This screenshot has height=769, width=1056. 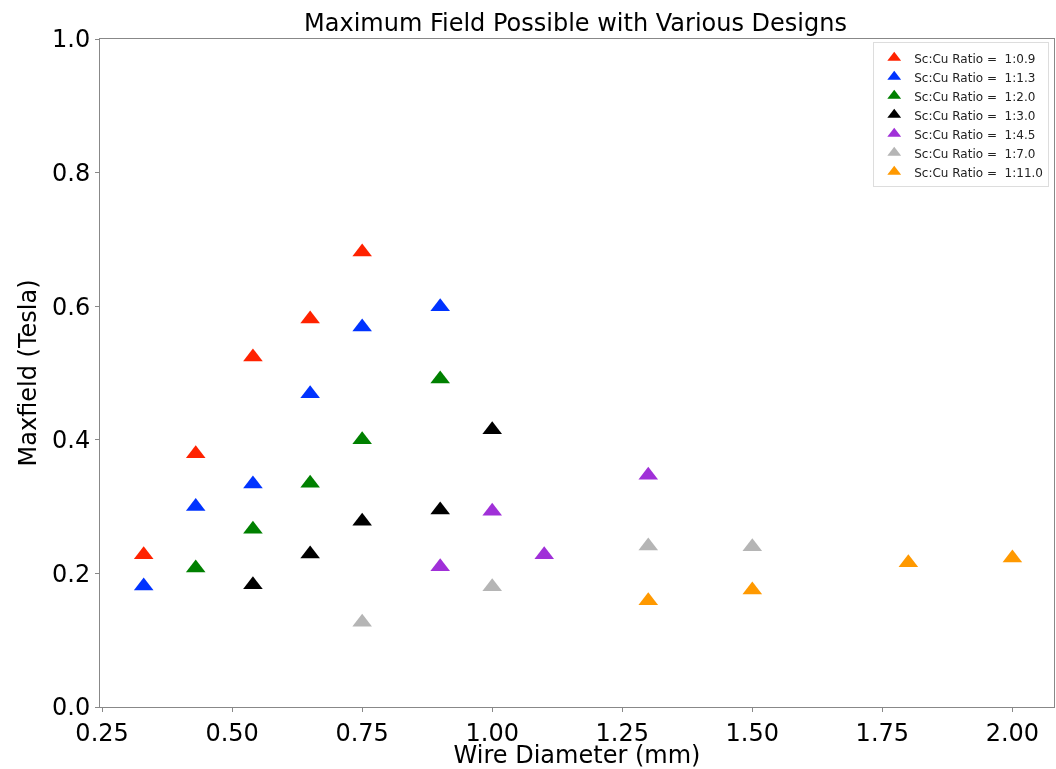 I want to click on legend-label: Sc:Cu Ratio = 1:3.0, so click(x=975, y=115).